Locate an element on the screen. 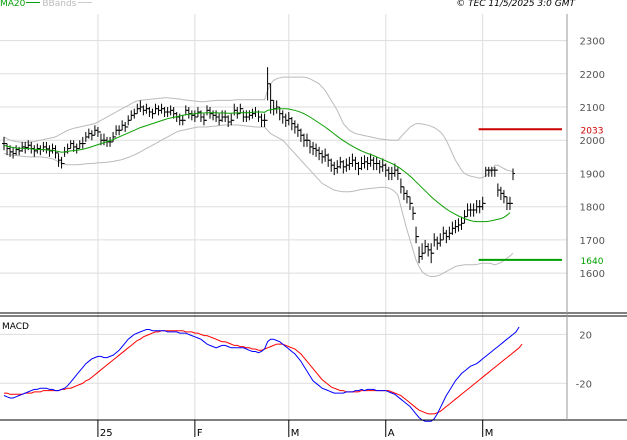 The width and height of the screenshot is (627, 440). chart-legend: MA20 BBands is located at coordinates (46, 5).